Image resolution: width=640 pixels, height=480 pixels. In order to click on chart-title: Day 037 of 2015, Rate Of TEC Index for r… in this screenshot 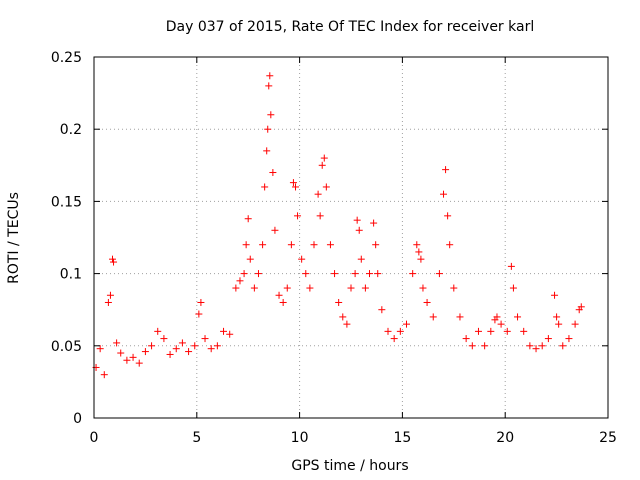, I will do `click(350, 27)`.